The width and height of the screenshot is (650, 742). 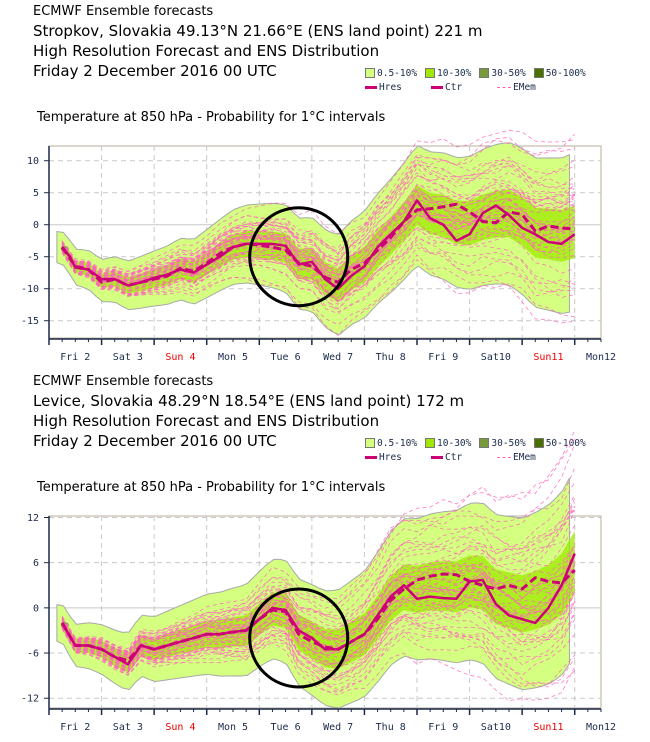 I want to click on legend-bin-1: 10-30%, so click(x=448, y=443).